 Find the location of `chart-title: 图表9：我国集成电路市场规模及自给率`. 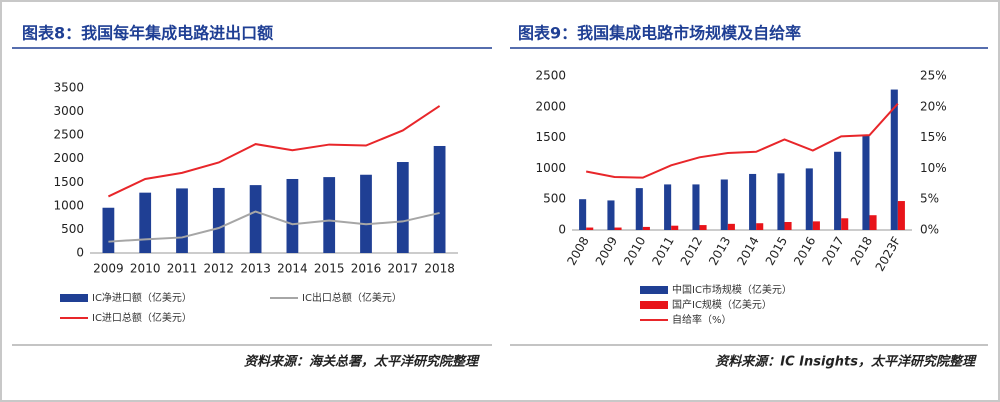

chart-title: 图表9：我国集成电路市场规模及自给率 is located at coordinates (659, 33).